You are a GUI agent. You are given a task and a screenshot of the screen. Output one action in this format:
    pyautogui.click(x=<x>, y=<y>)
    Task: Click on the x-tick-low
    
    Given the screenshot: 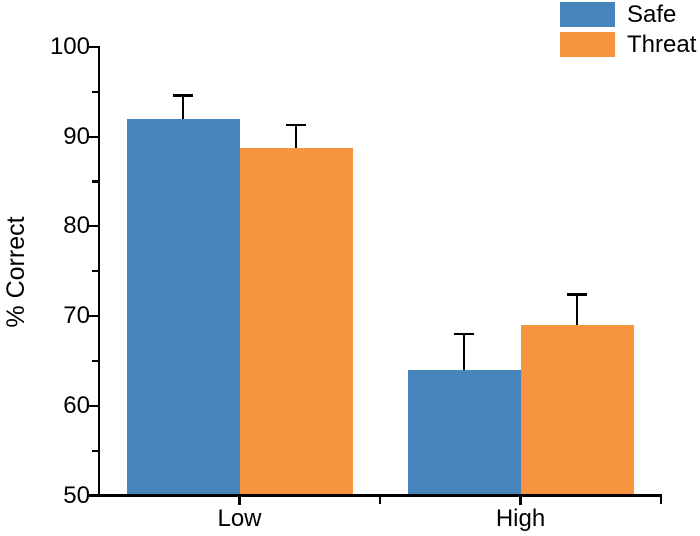 What is the action you would take?
    pyautogui.click(x=239, y=500)
    